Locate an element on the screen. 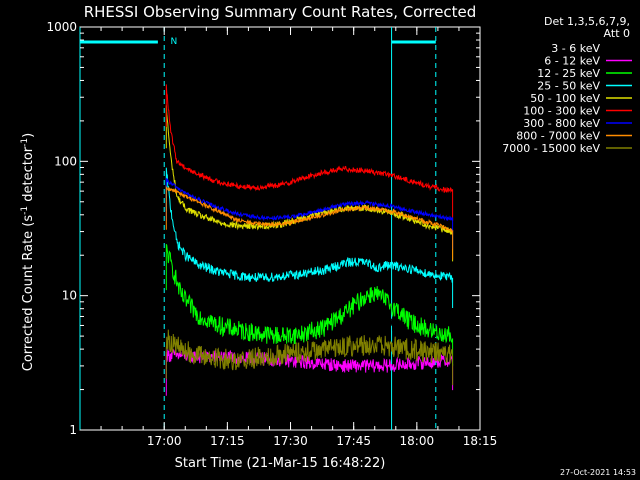 This screenshot has width=640, height=480. x-tick-label: 18:15 is located at coordinates (480, 441).